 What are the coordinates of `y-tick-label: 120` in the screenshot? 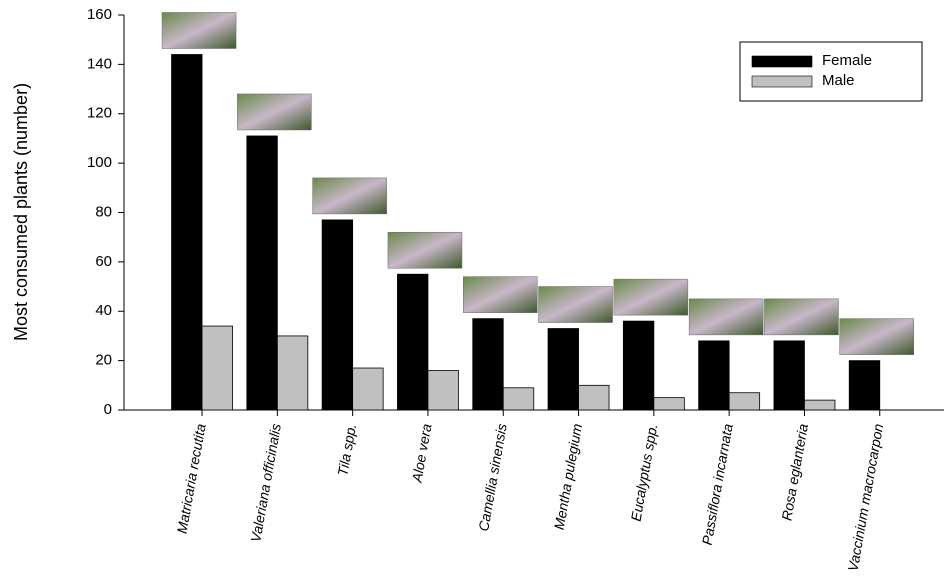 It's located at (99, 113).